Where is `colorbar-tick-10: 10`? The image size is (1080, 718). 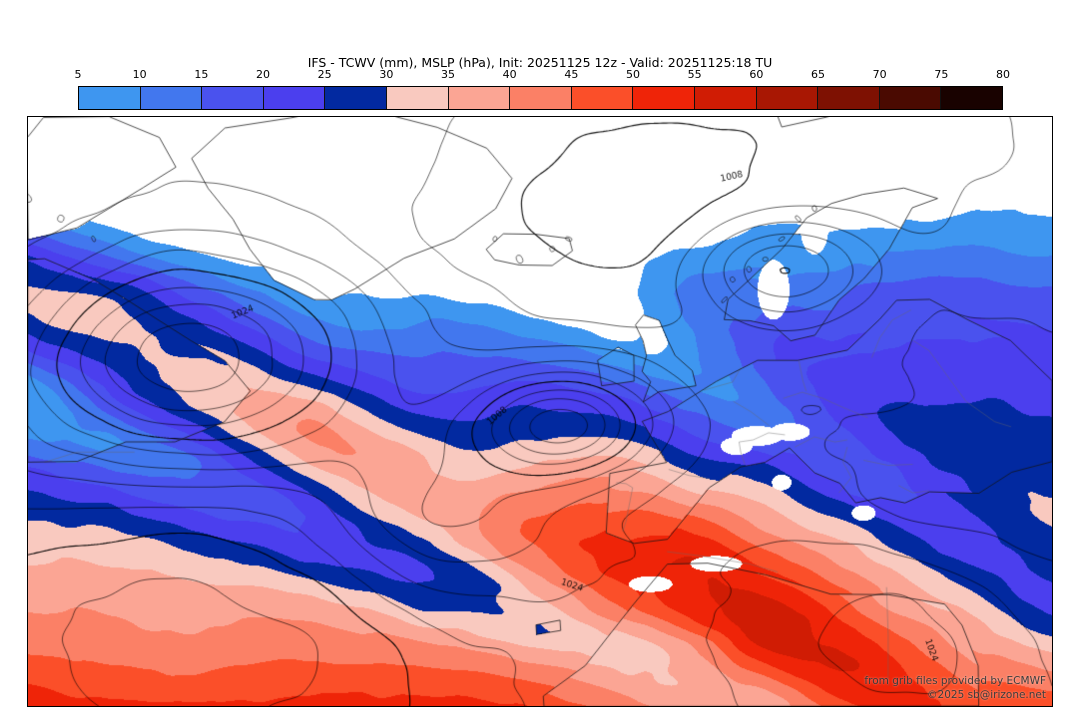
colorbar-tick-10: 10 is located at coordinates (139, 74).